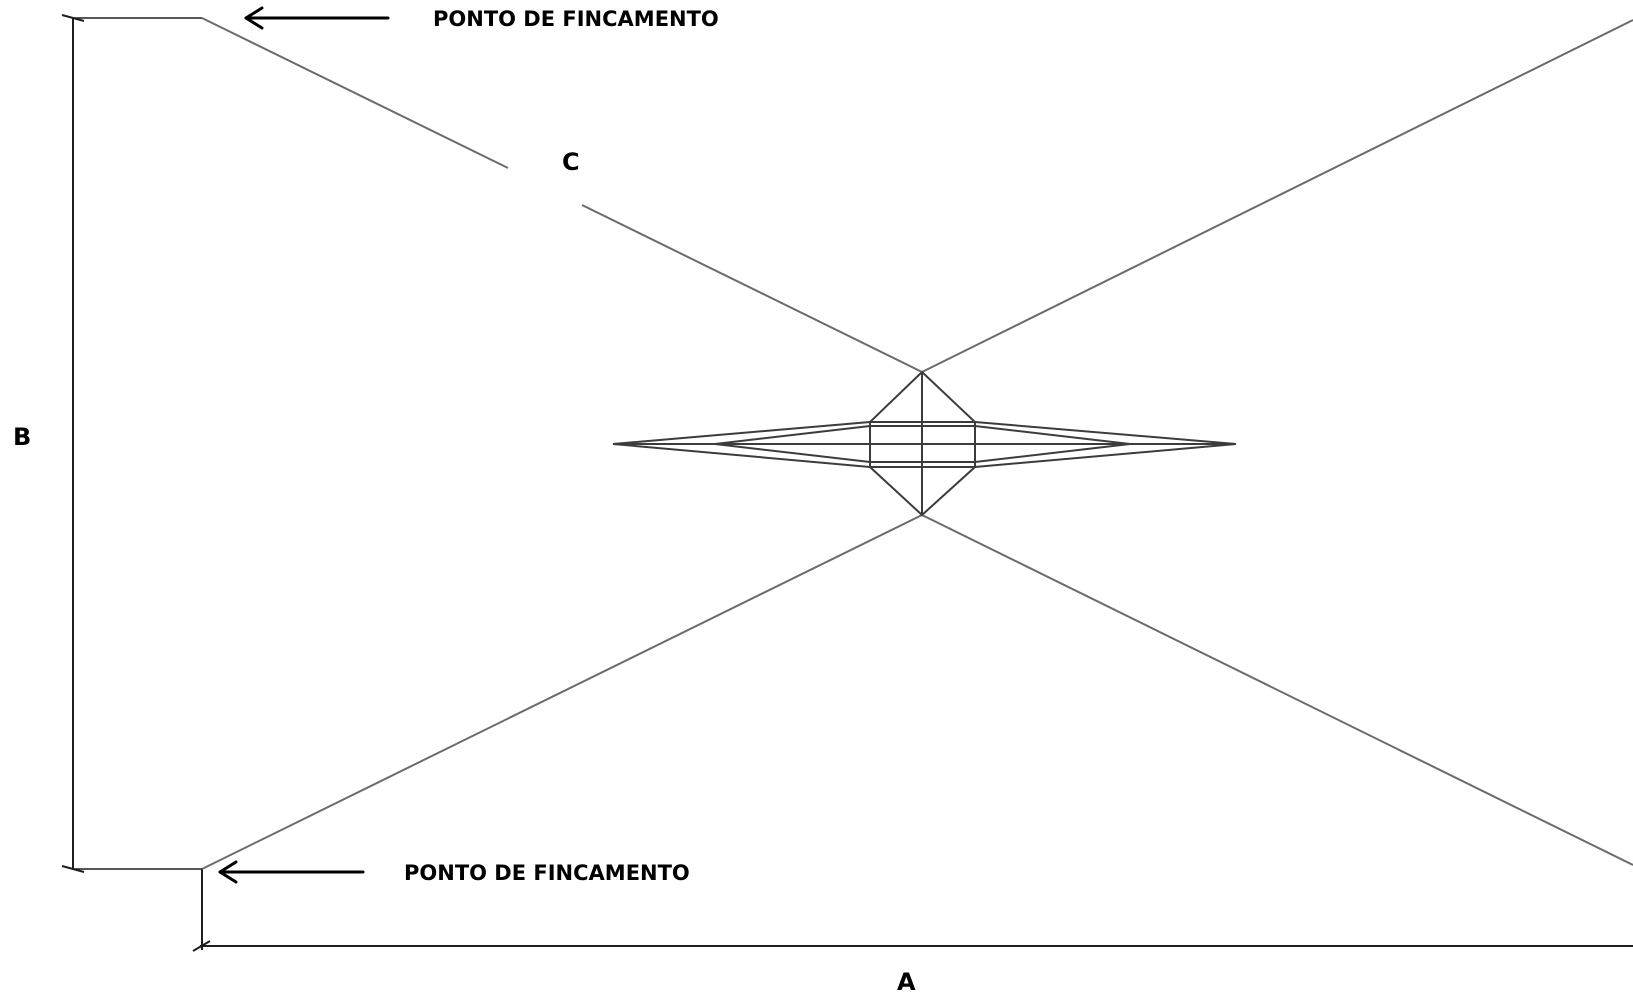 The width and height of the screenshot is (1633, 996). Describe the element at coordinates (317, 18) in the screenshot. I see `arrow-top` at that location.